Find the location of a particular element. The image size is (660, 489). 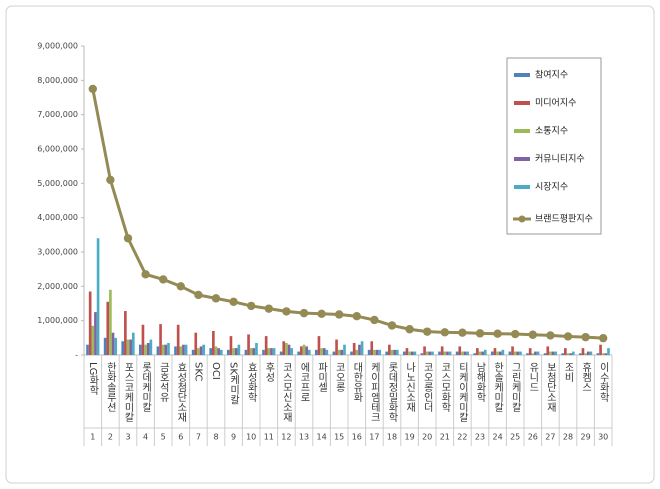

rank-label: 14 is located at coordinates (322, 437).